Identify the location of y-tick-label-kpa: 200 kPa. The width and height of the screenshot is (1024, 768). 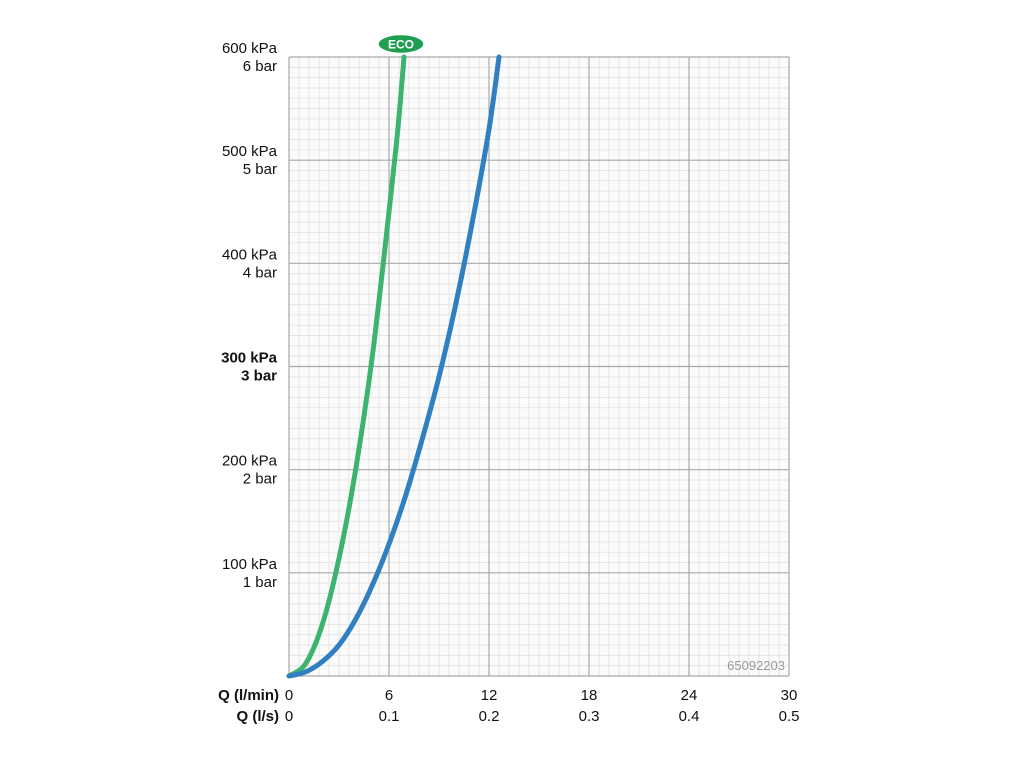
(250, 461).